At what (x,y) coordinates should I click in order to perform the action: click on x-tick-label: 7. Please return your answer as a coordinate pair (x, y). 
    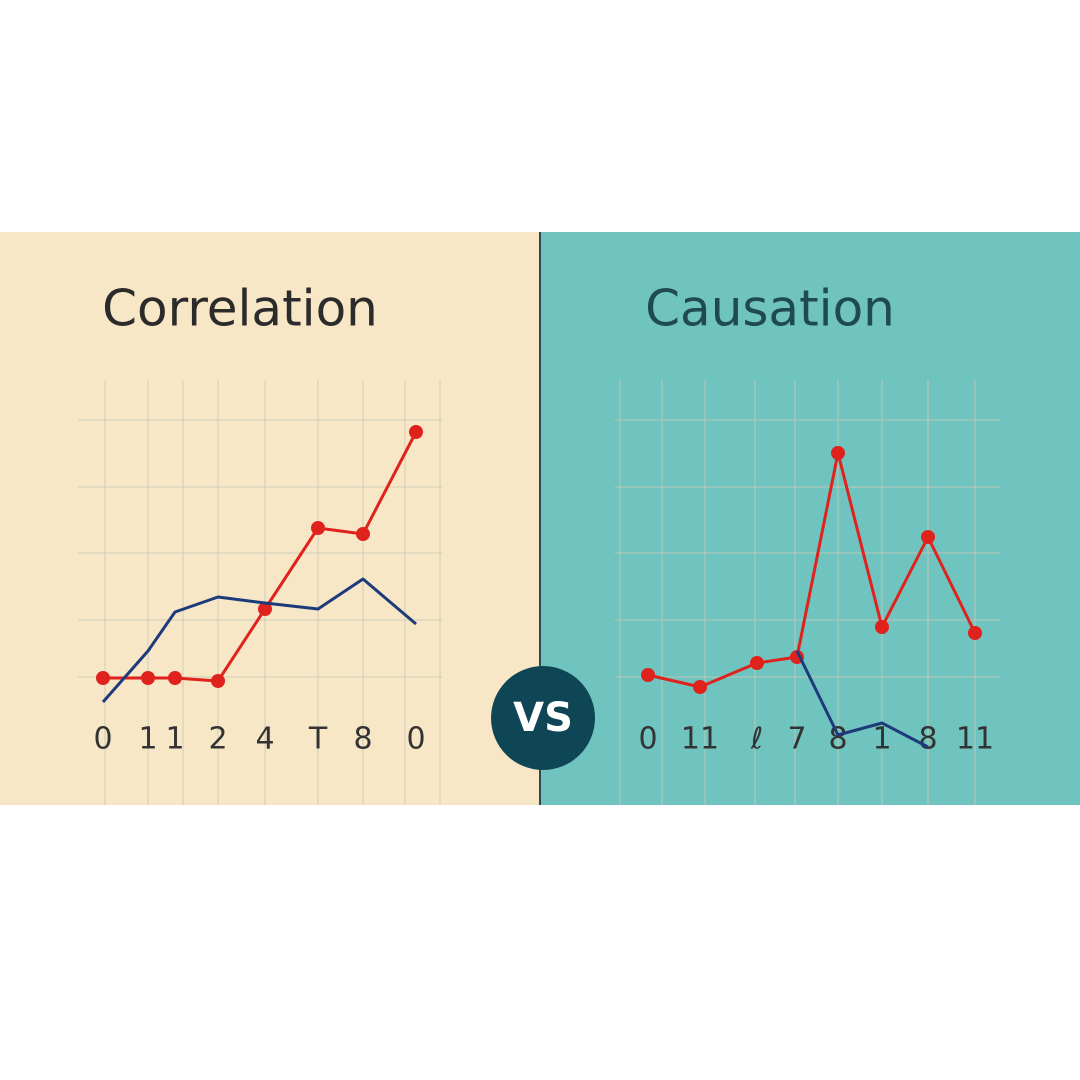
    Looking at the image, I should click on (796, 739).